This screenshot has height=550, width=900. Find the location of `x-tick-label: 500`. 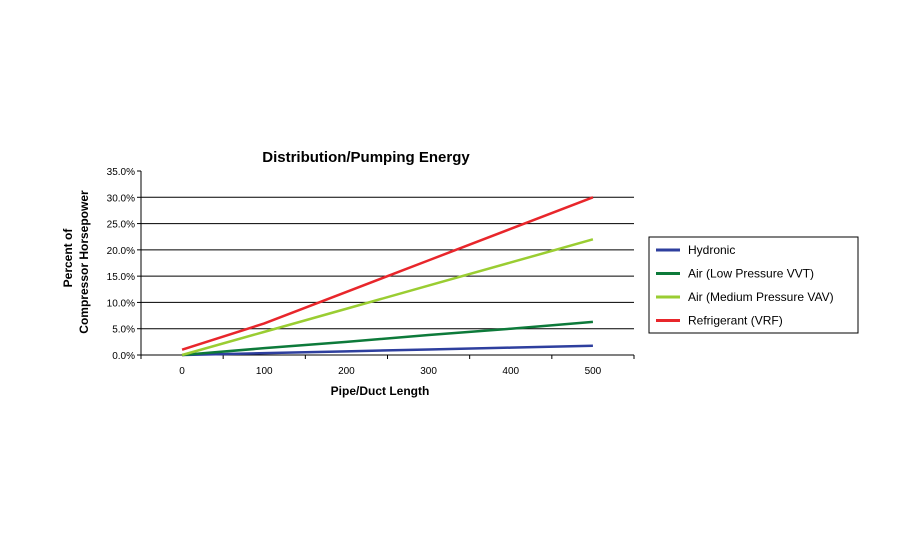

x-tick-label: 500 is located at coordinates (593, 371).